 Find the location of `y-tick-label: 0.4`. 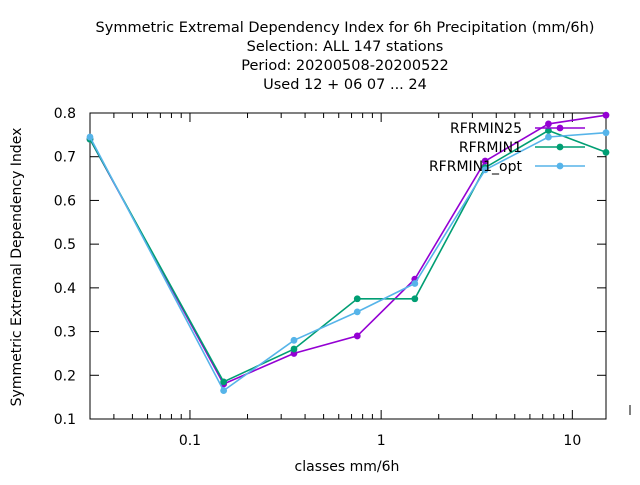

y-tick-label: 0.4 is located at coordinates (65, 289).